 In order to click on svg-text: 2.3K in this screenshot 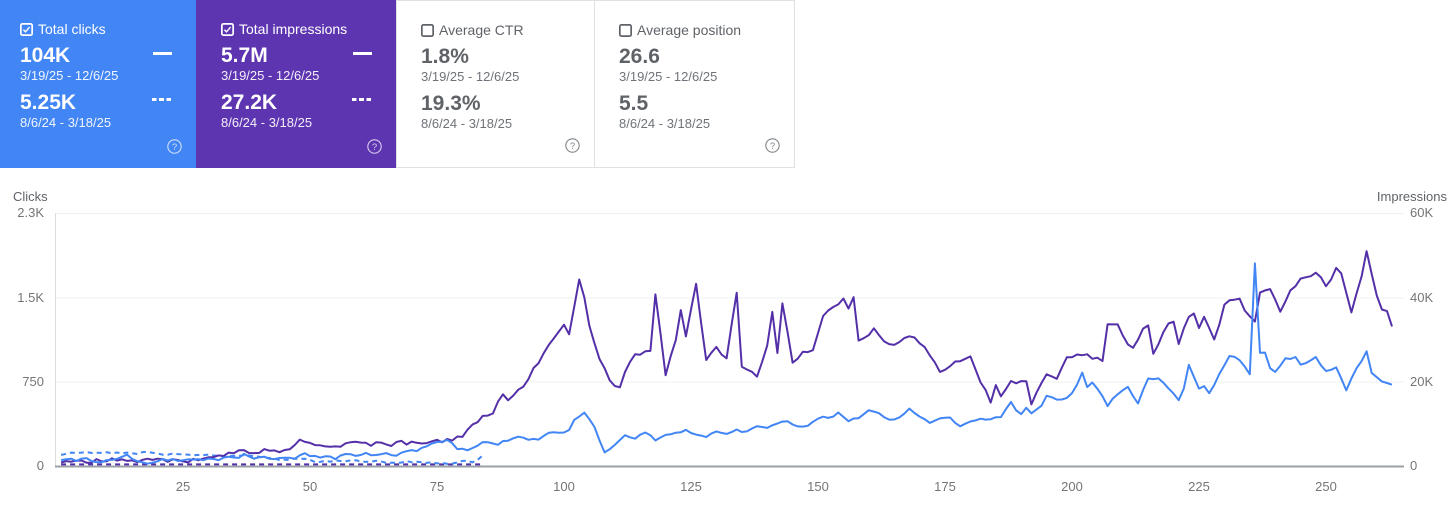, I will do `click(30, 212)`.